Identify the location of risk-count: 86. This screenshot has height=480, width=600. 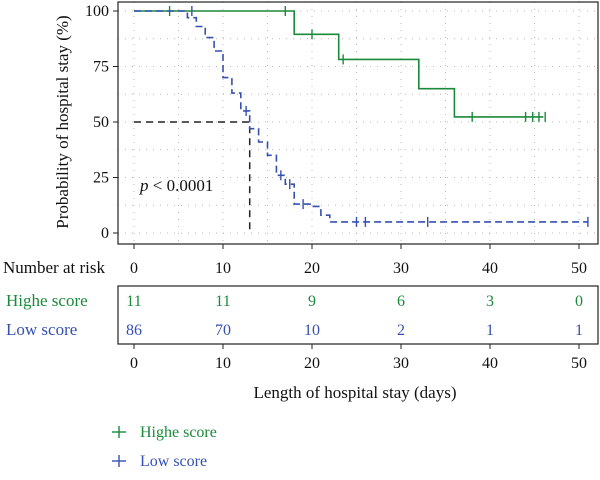
(134, 330).